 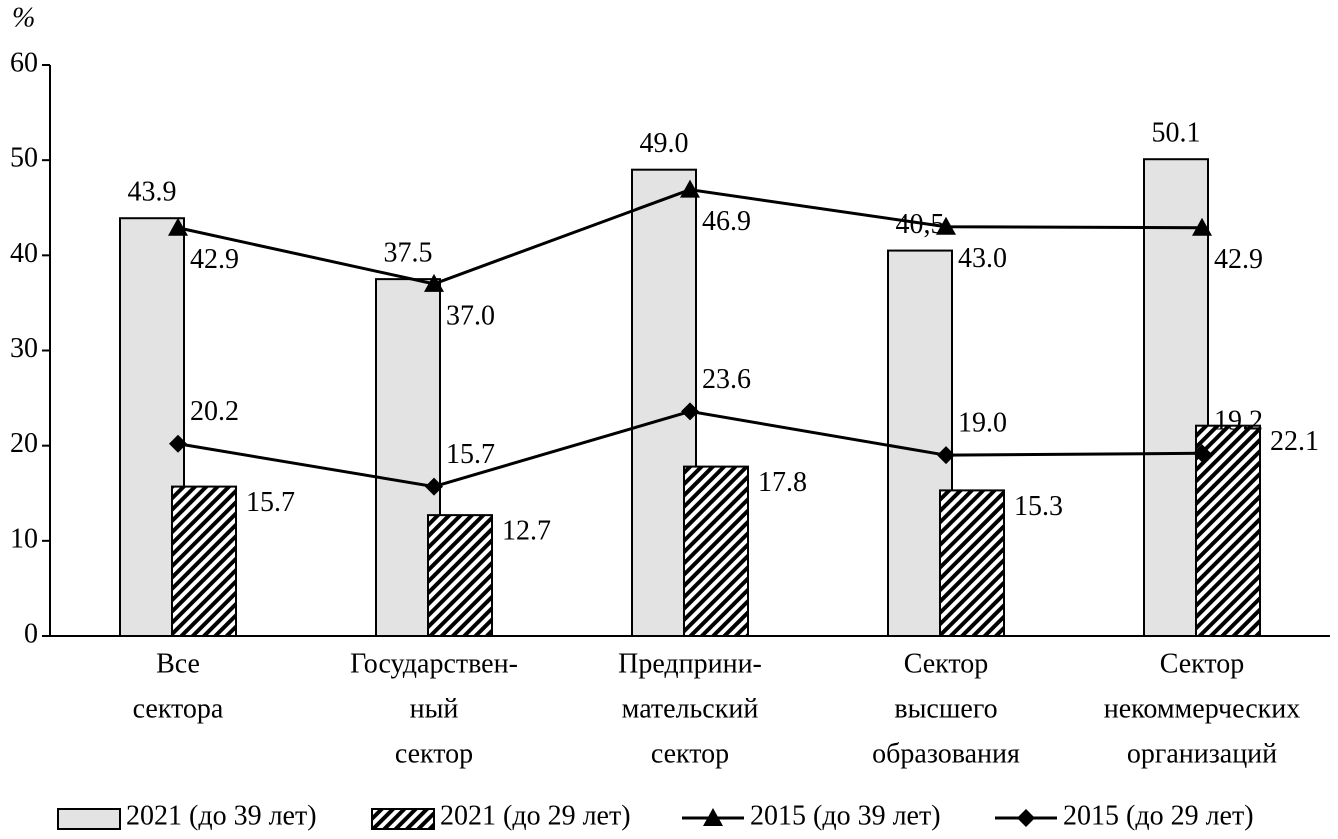 I want to click on y-tick-label: 10, so click(x=24, y=538).